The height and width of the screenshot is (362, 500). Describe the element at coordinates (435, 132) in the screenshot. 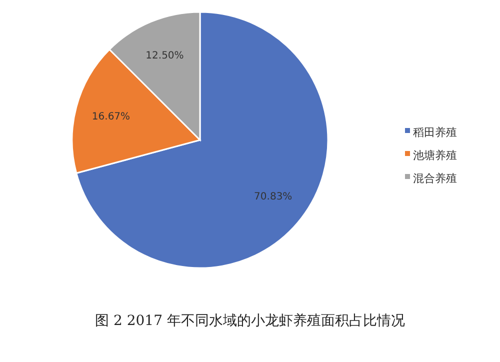

I see `legend-label: 稻田养殖` at that location.